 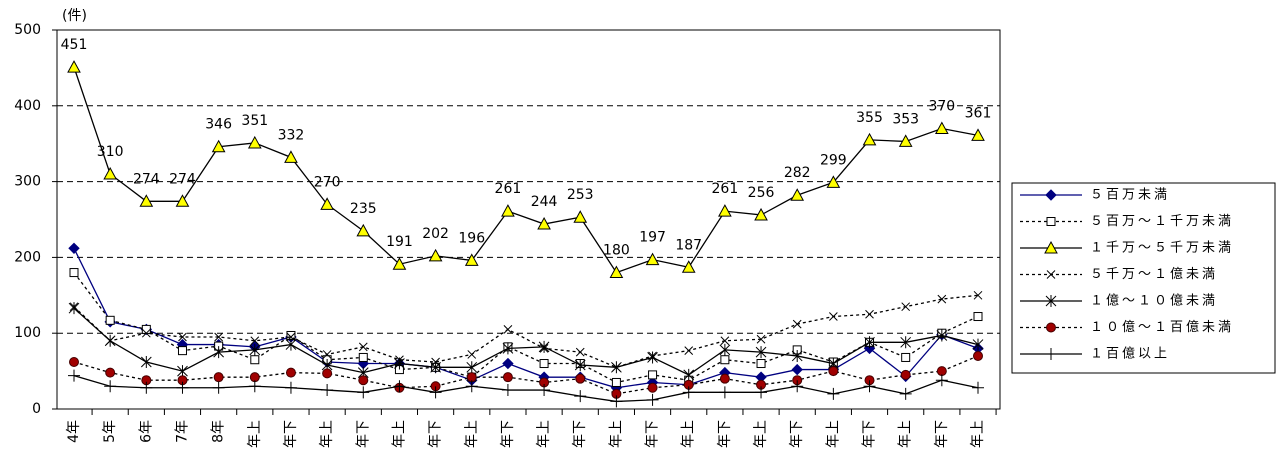 I want to click on data-label: 310, so click(x=110, y=152).